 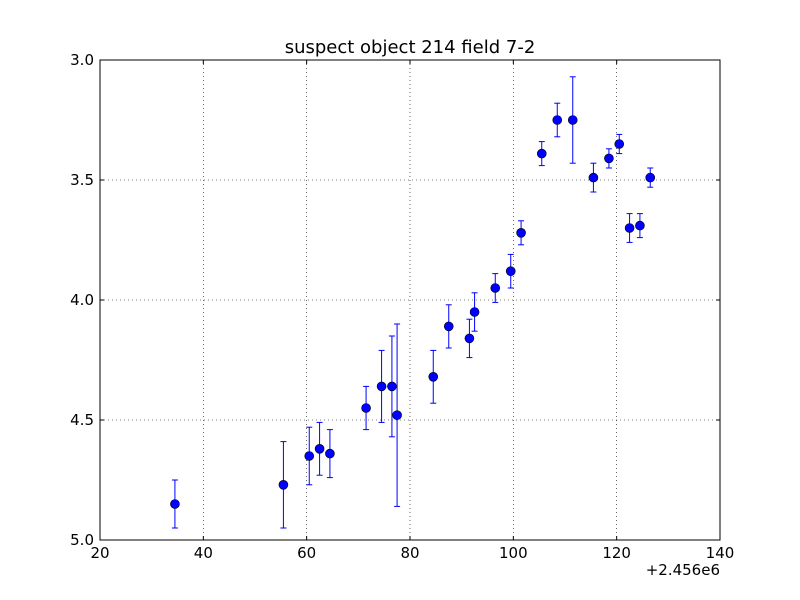 What do you see at coordinates (683, 570) in the screenshot?
I see `x-axis-offset-label: +2.456e6` at bounding box center [683, 570].